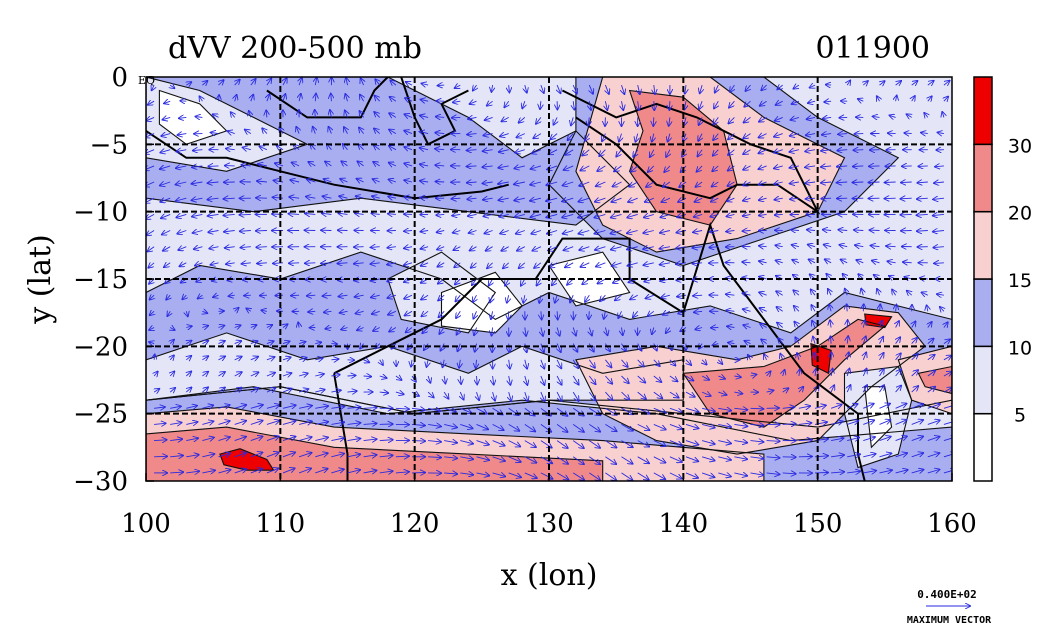 The height and width of the screenshot is (631, 1056). Describe the element at coordinates (100, 280) in the screenshot. I see `y-tick-label: −15` at that location.